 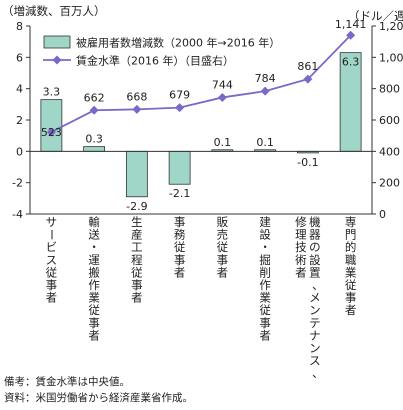 What do you see at coordinates (307, 66) in the screenshot?
I see `line-data-label: 861` at bounding box center [307, 66].